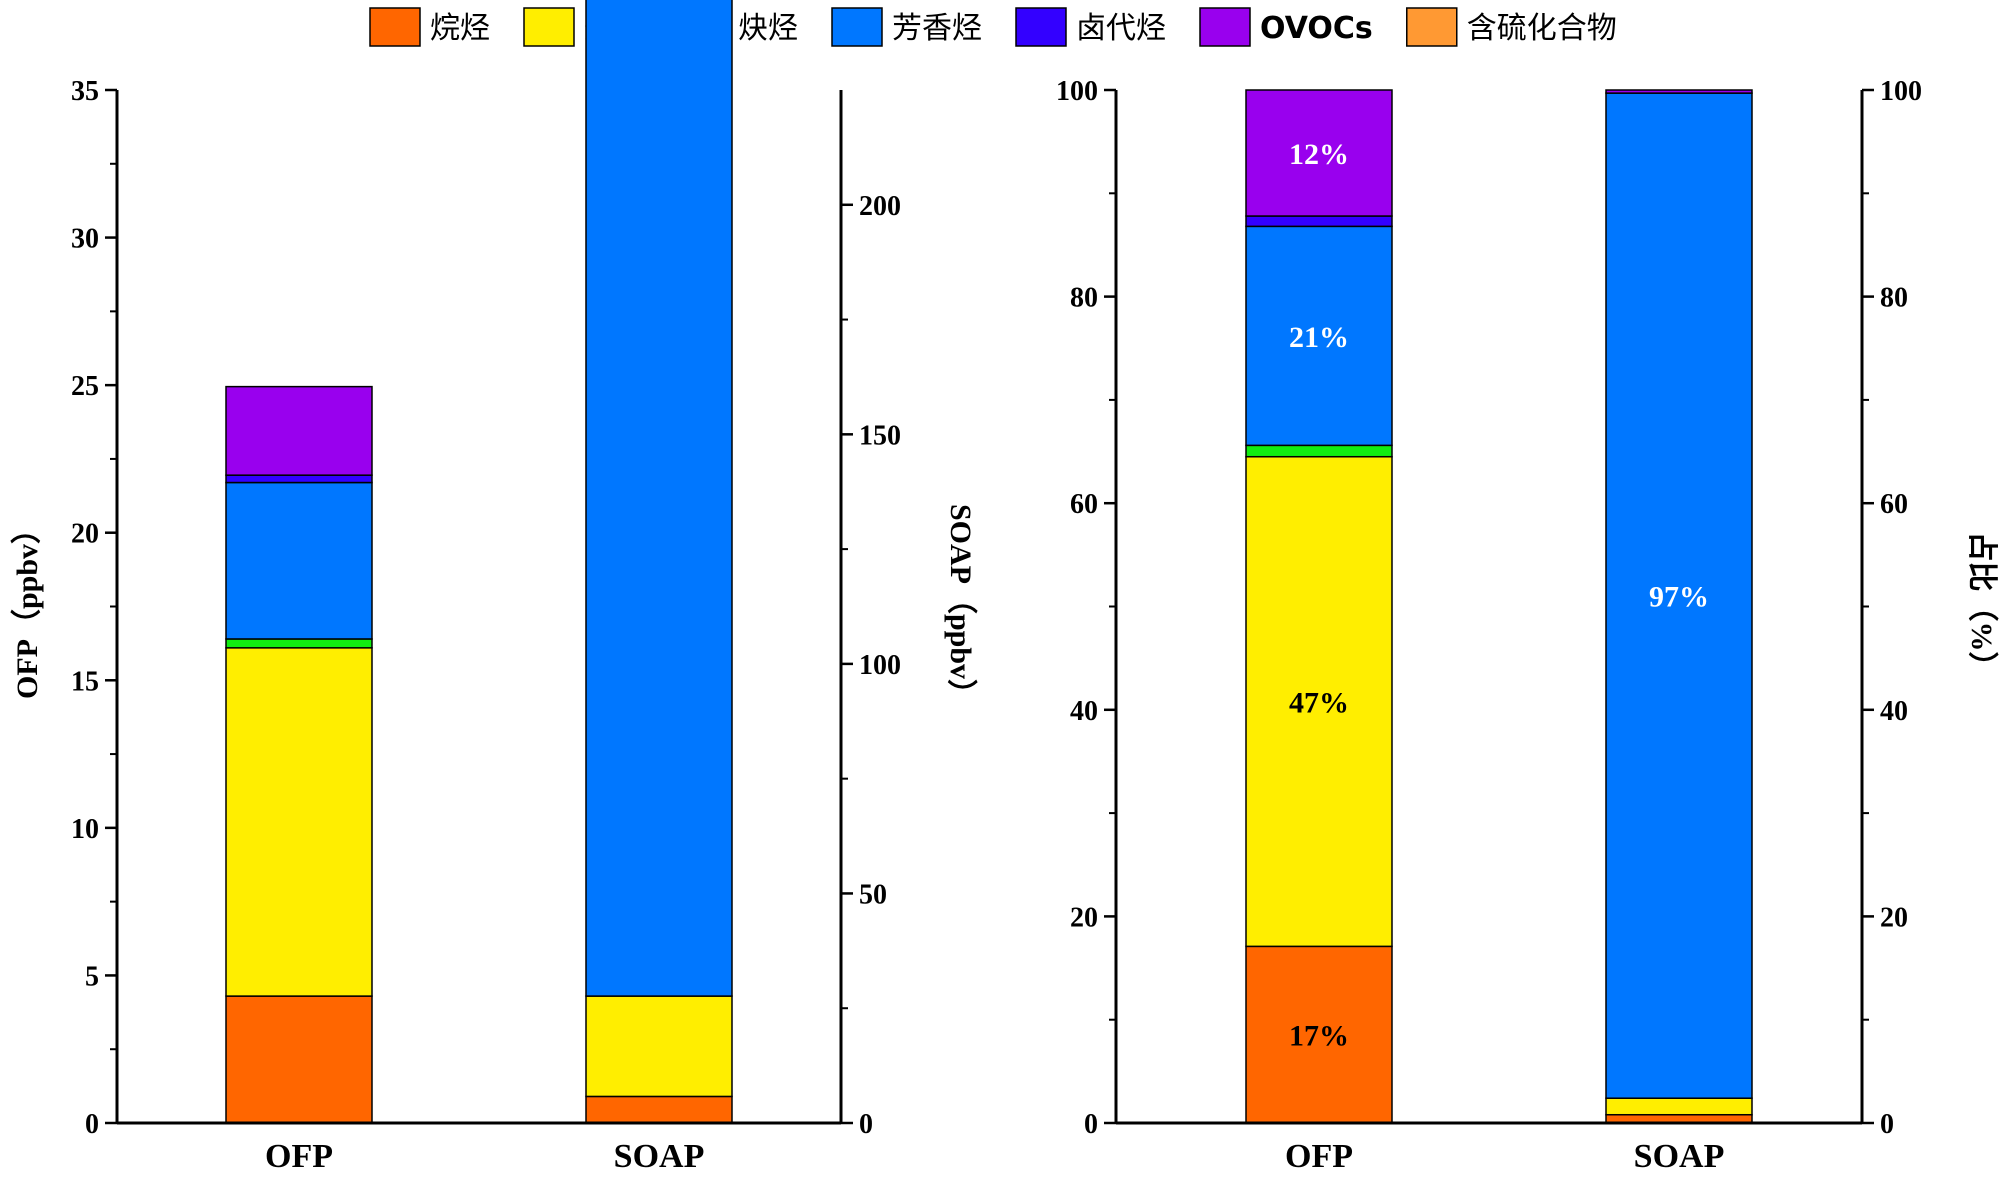 Image resolution: width=2000 pixels, height=1179 pixels. I want to click on legend-item: 芳香烃, so click(906, 27).